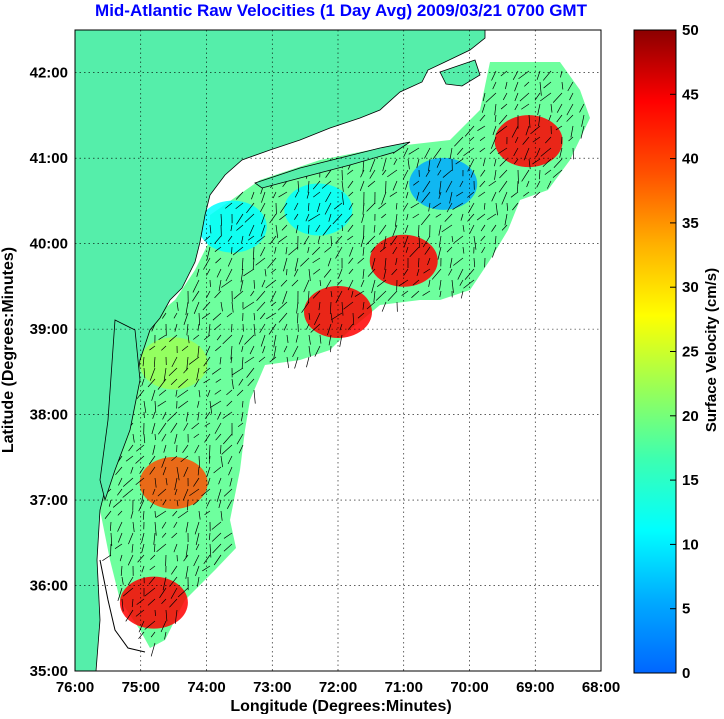 This screenshot has width=724, height=719. What do you see at coordinates (49, 158) in the screenshot?
I see `y-tick-label: 41:00` at bounding box center [49, 158].